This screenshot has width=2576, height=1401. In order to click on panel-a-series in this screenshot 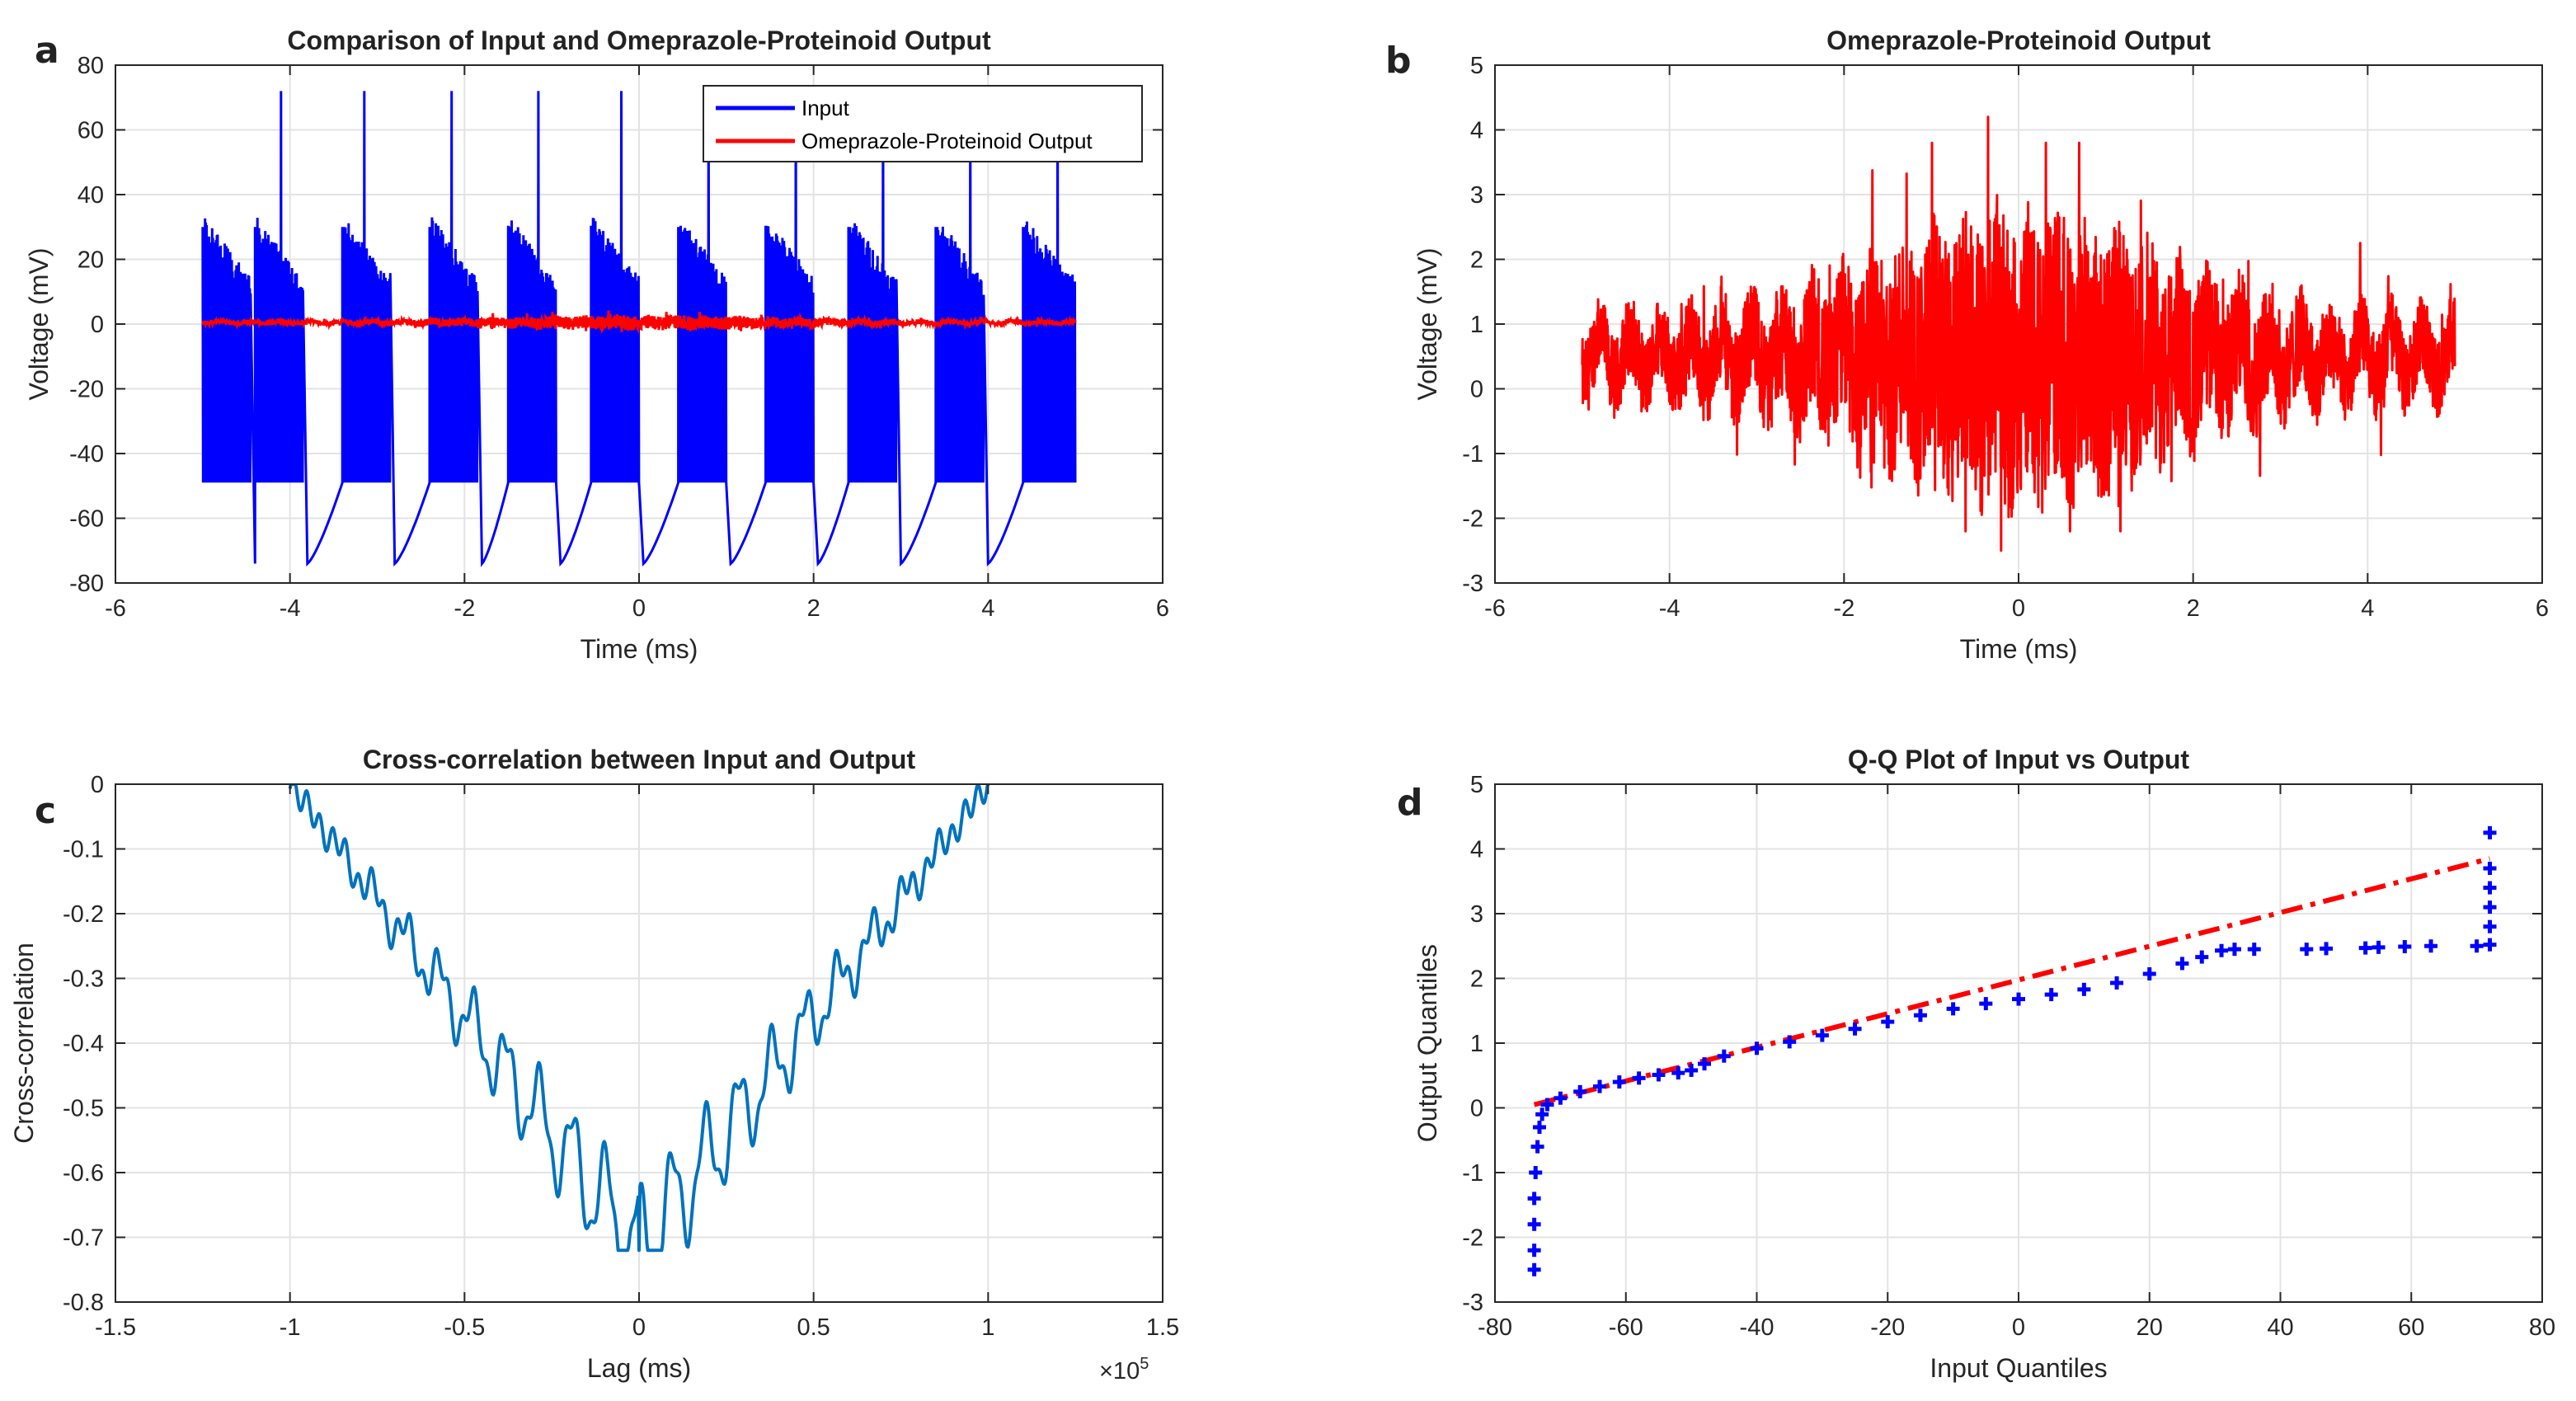, I will do `click(639, 329)`.